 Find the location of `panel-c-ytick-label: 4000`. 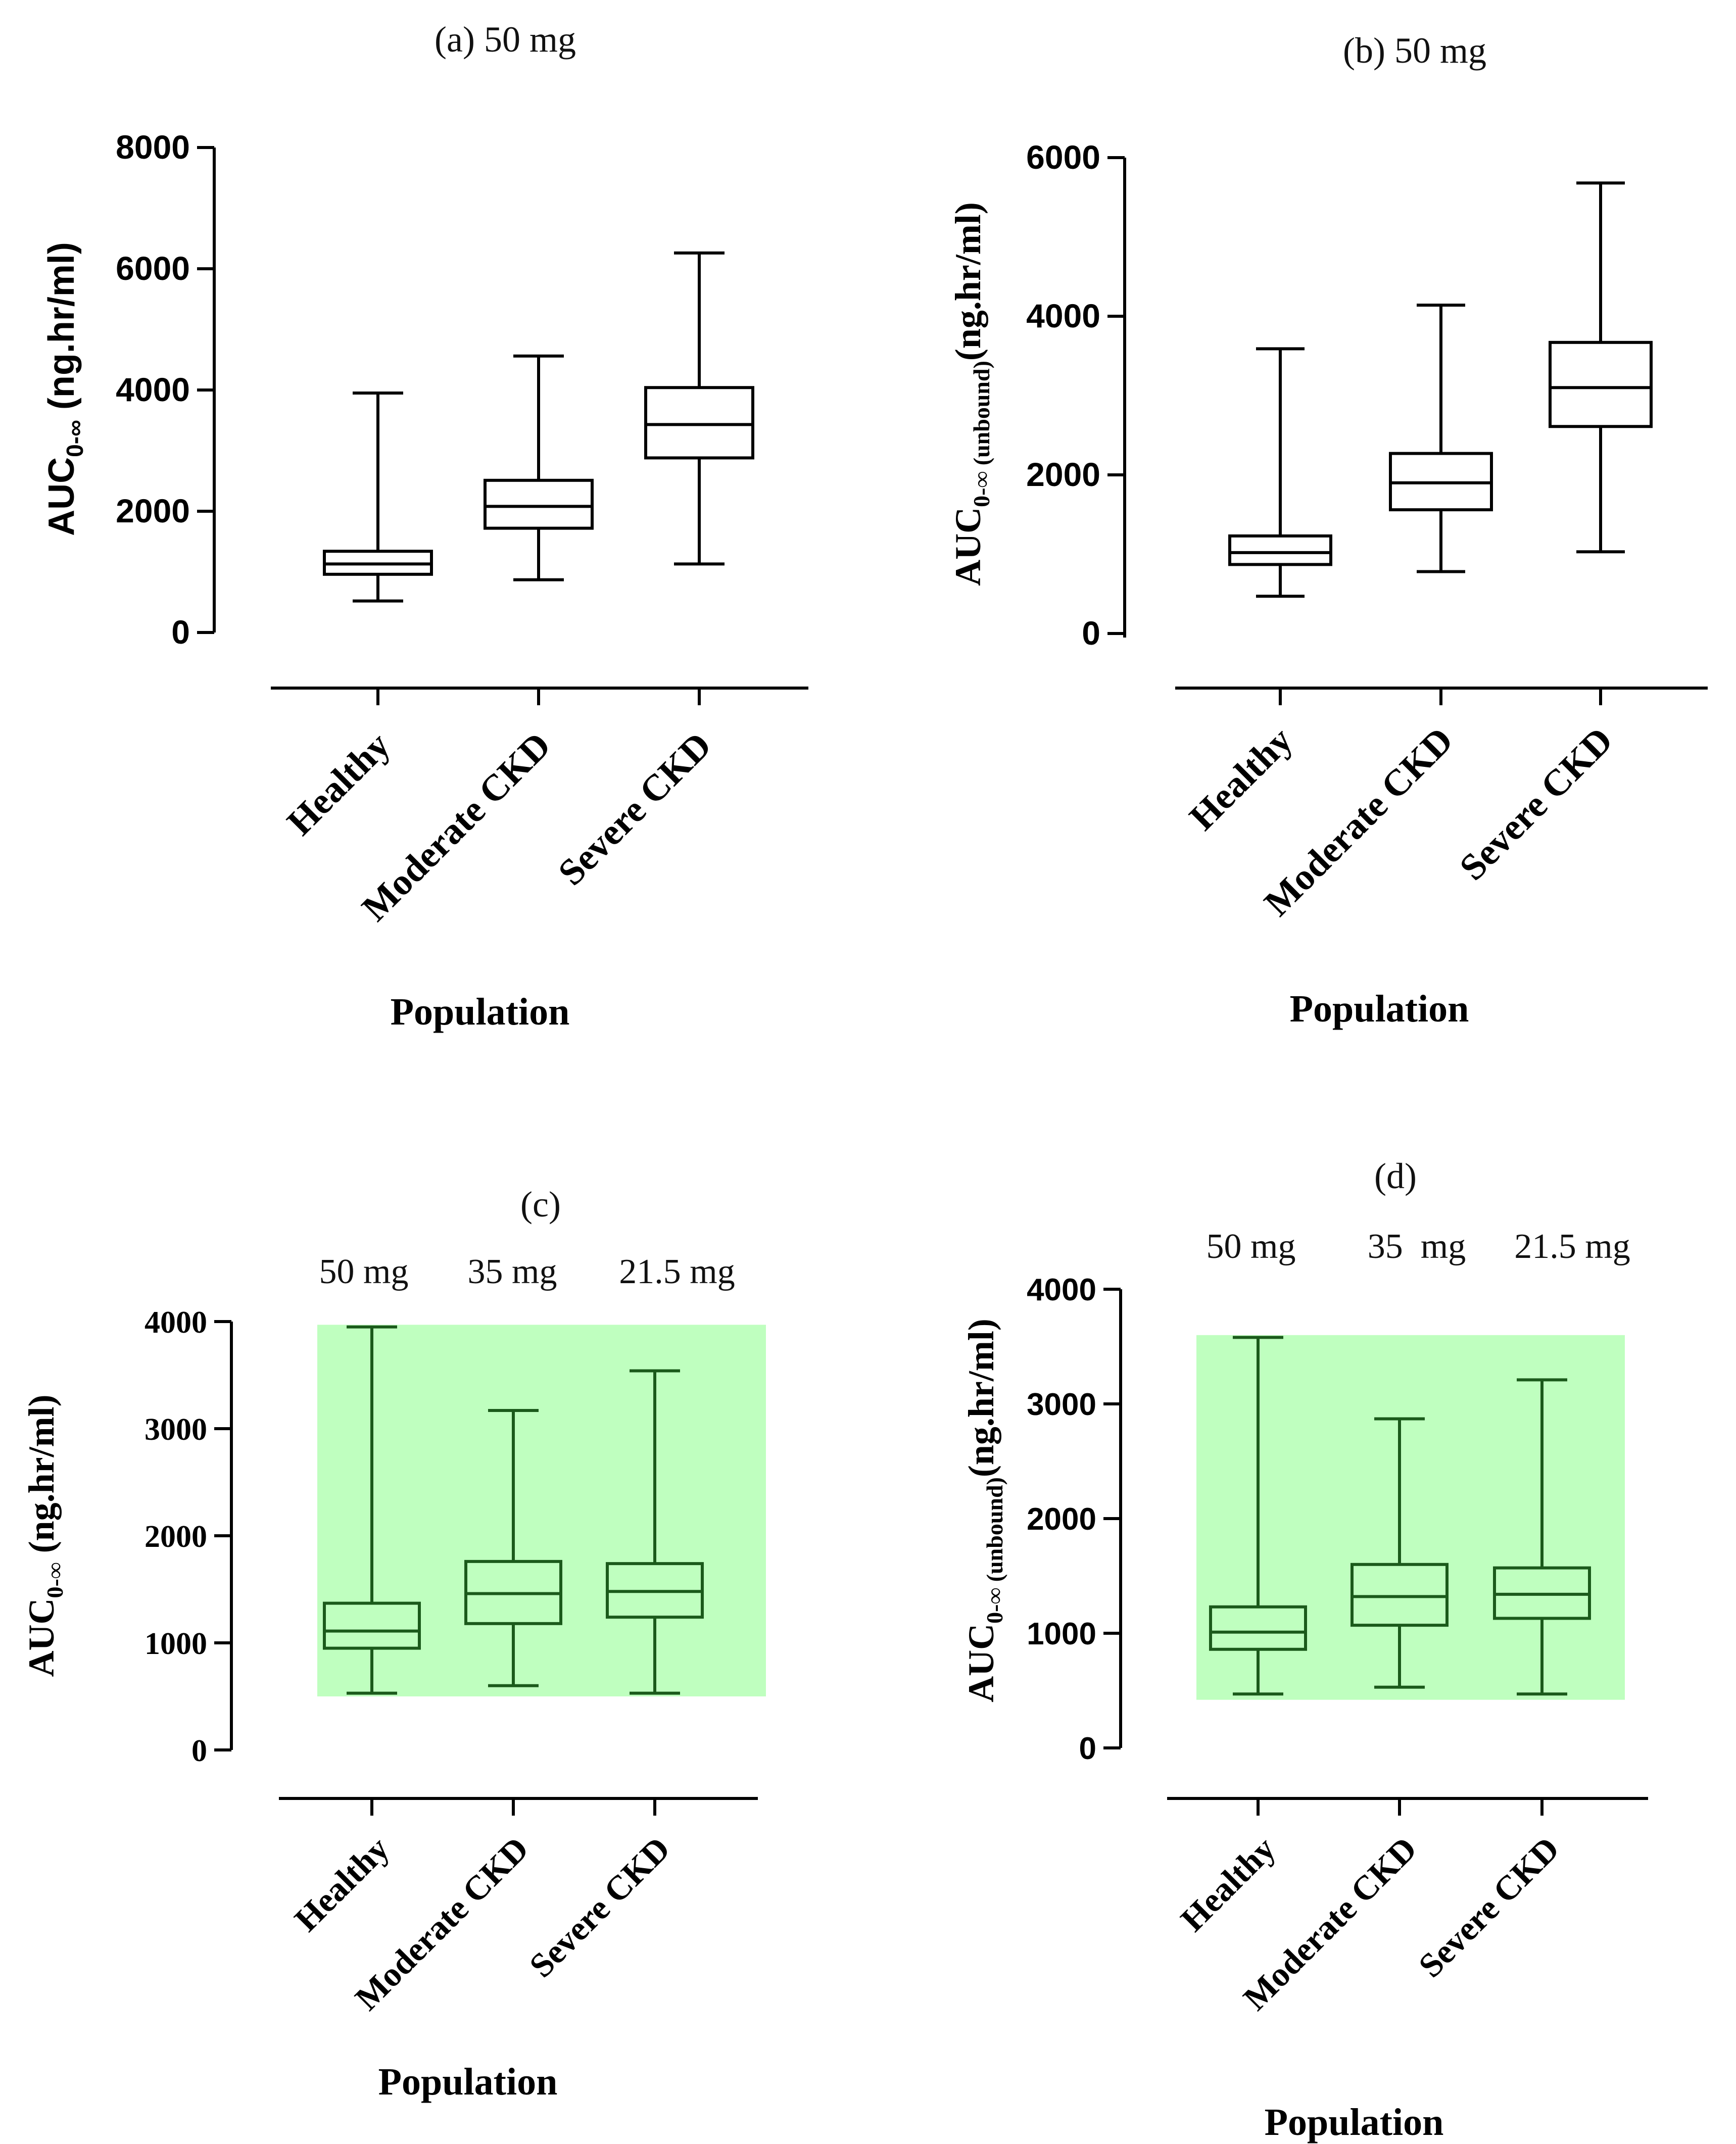

panel-c-ytick-label: 4000 is located at coordinates (175, 1323).